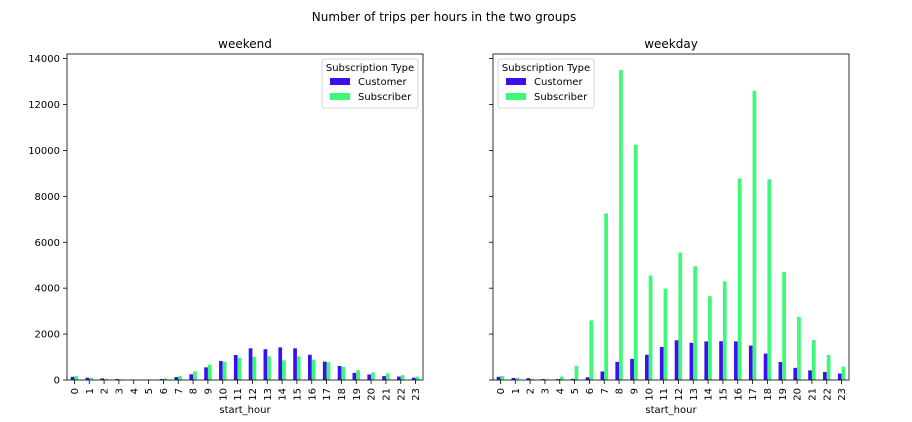 This screenshot has width=912, height=422. I want to click on y-tick-label: 14000, so click(44, 59).